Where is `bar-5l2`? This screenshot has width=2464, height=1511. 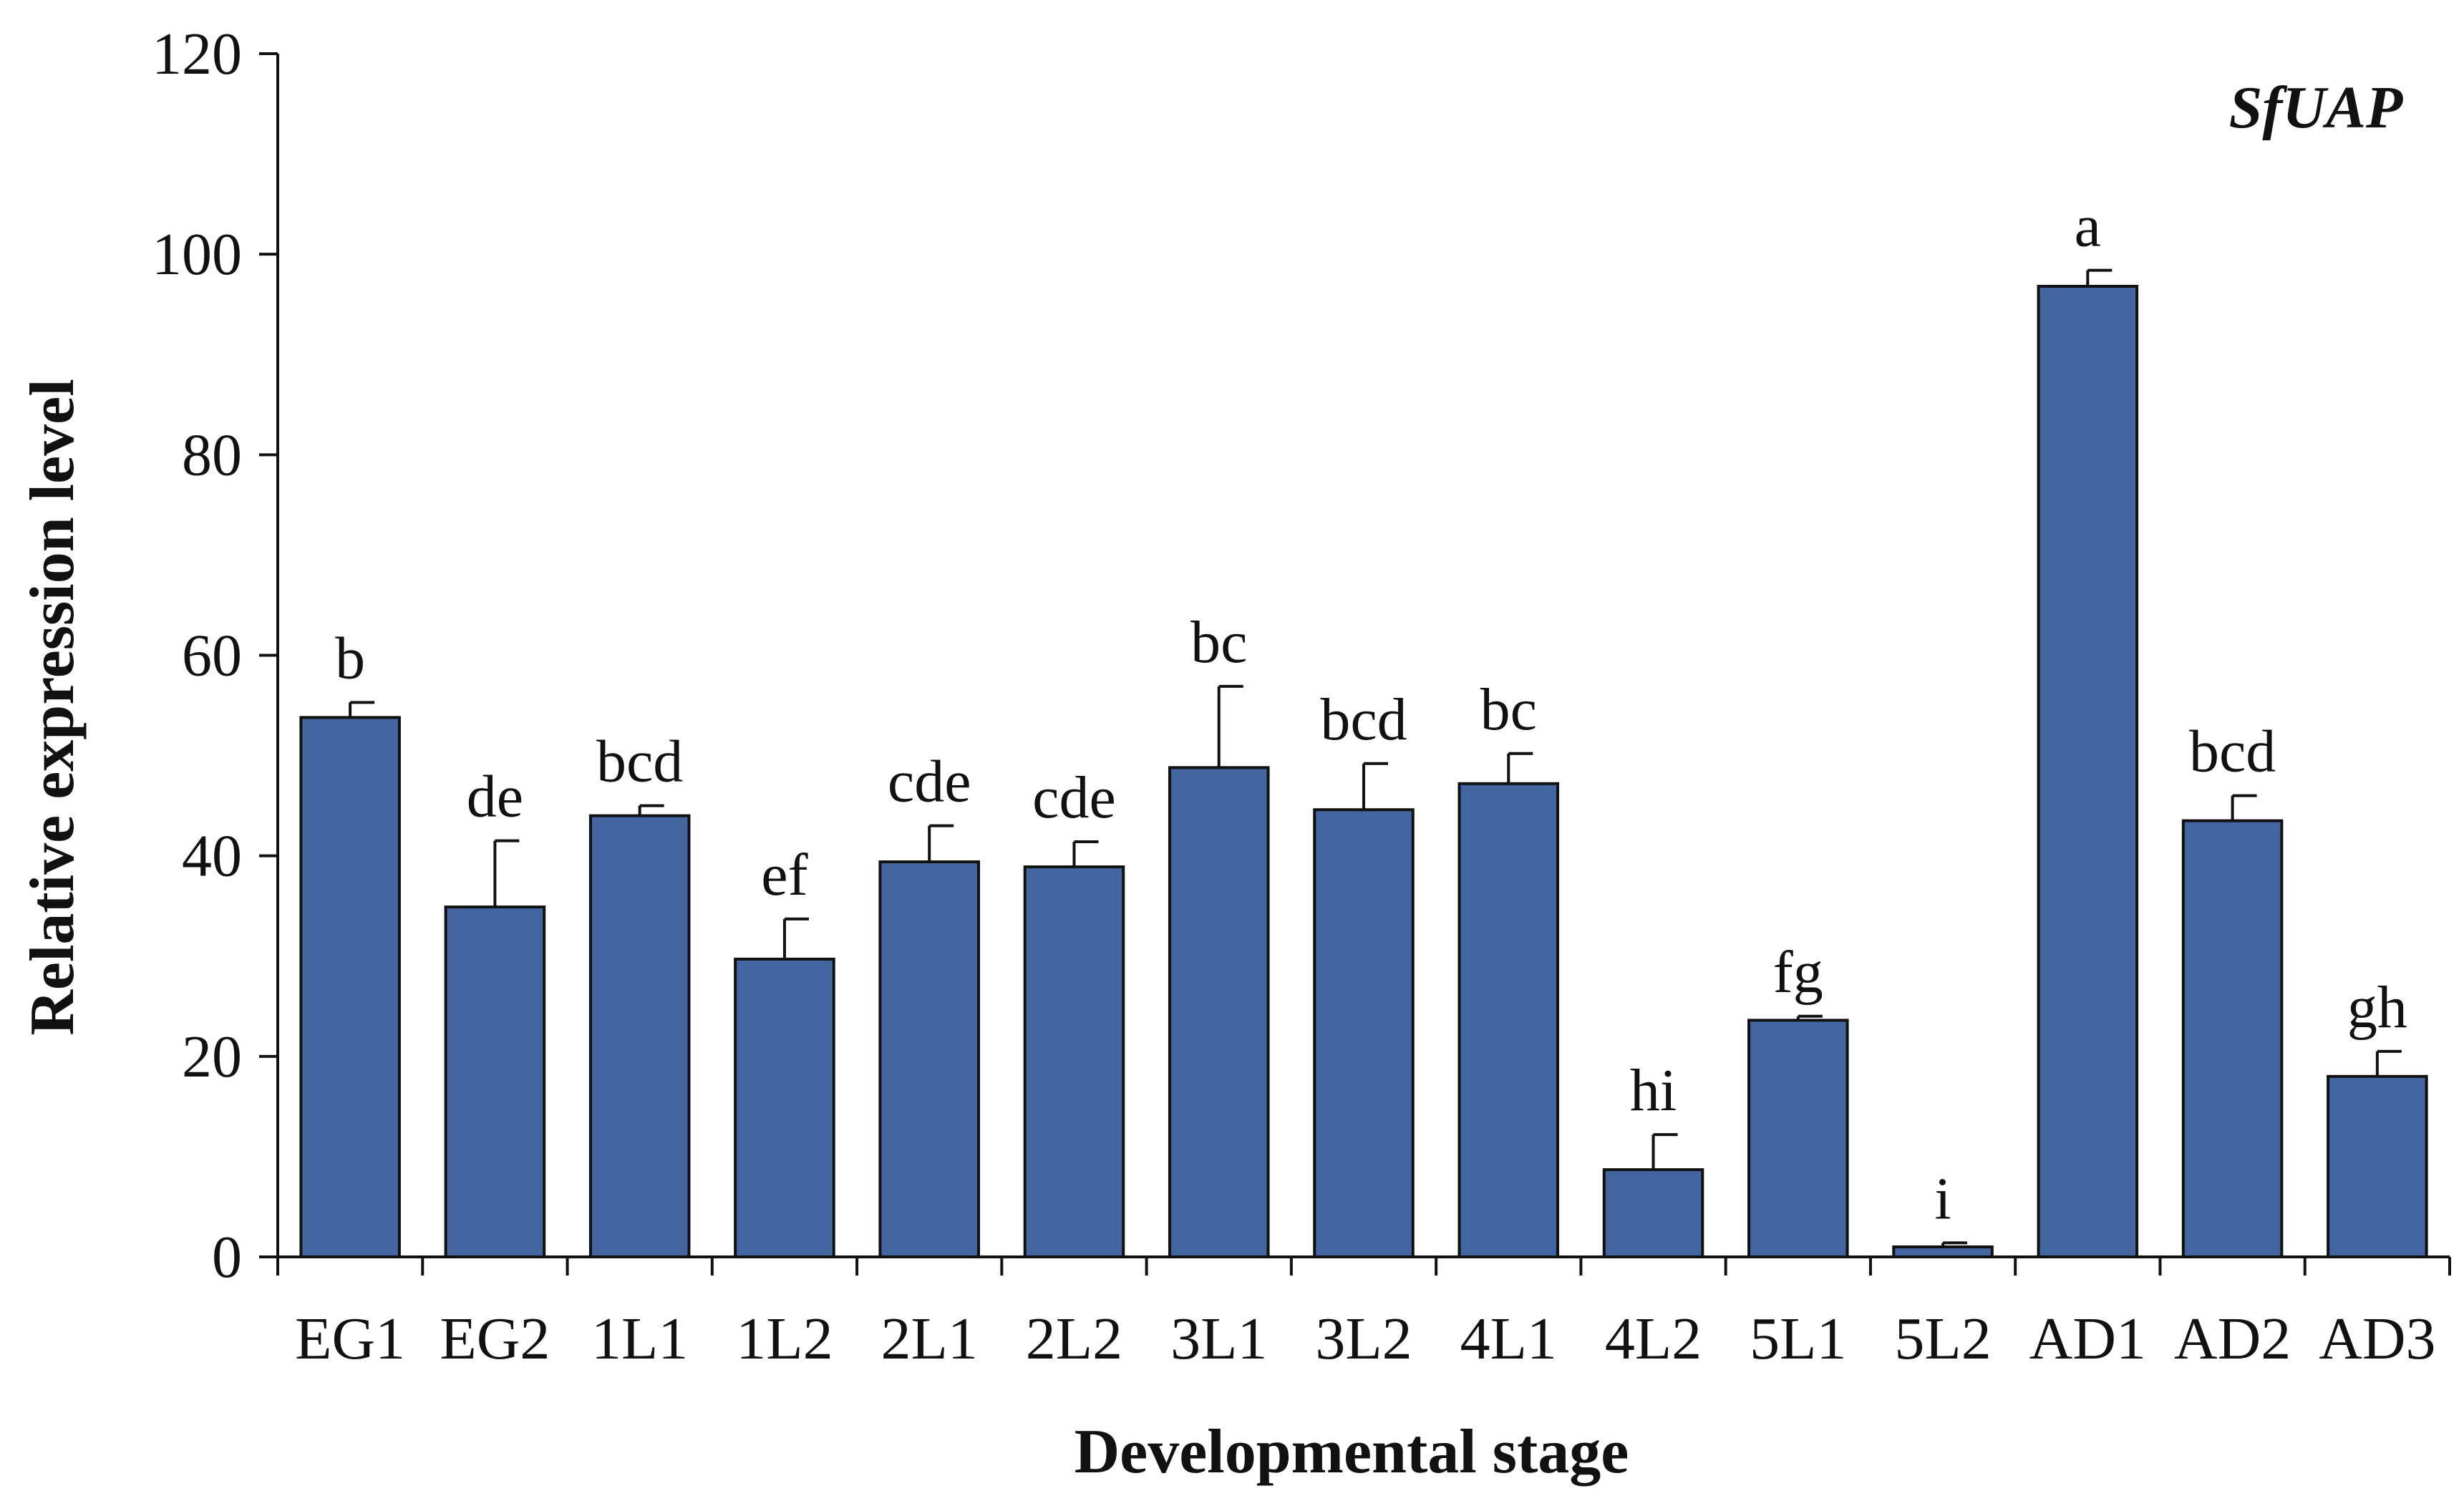 bar-5l2 is located at coordinates (1943, 1252).